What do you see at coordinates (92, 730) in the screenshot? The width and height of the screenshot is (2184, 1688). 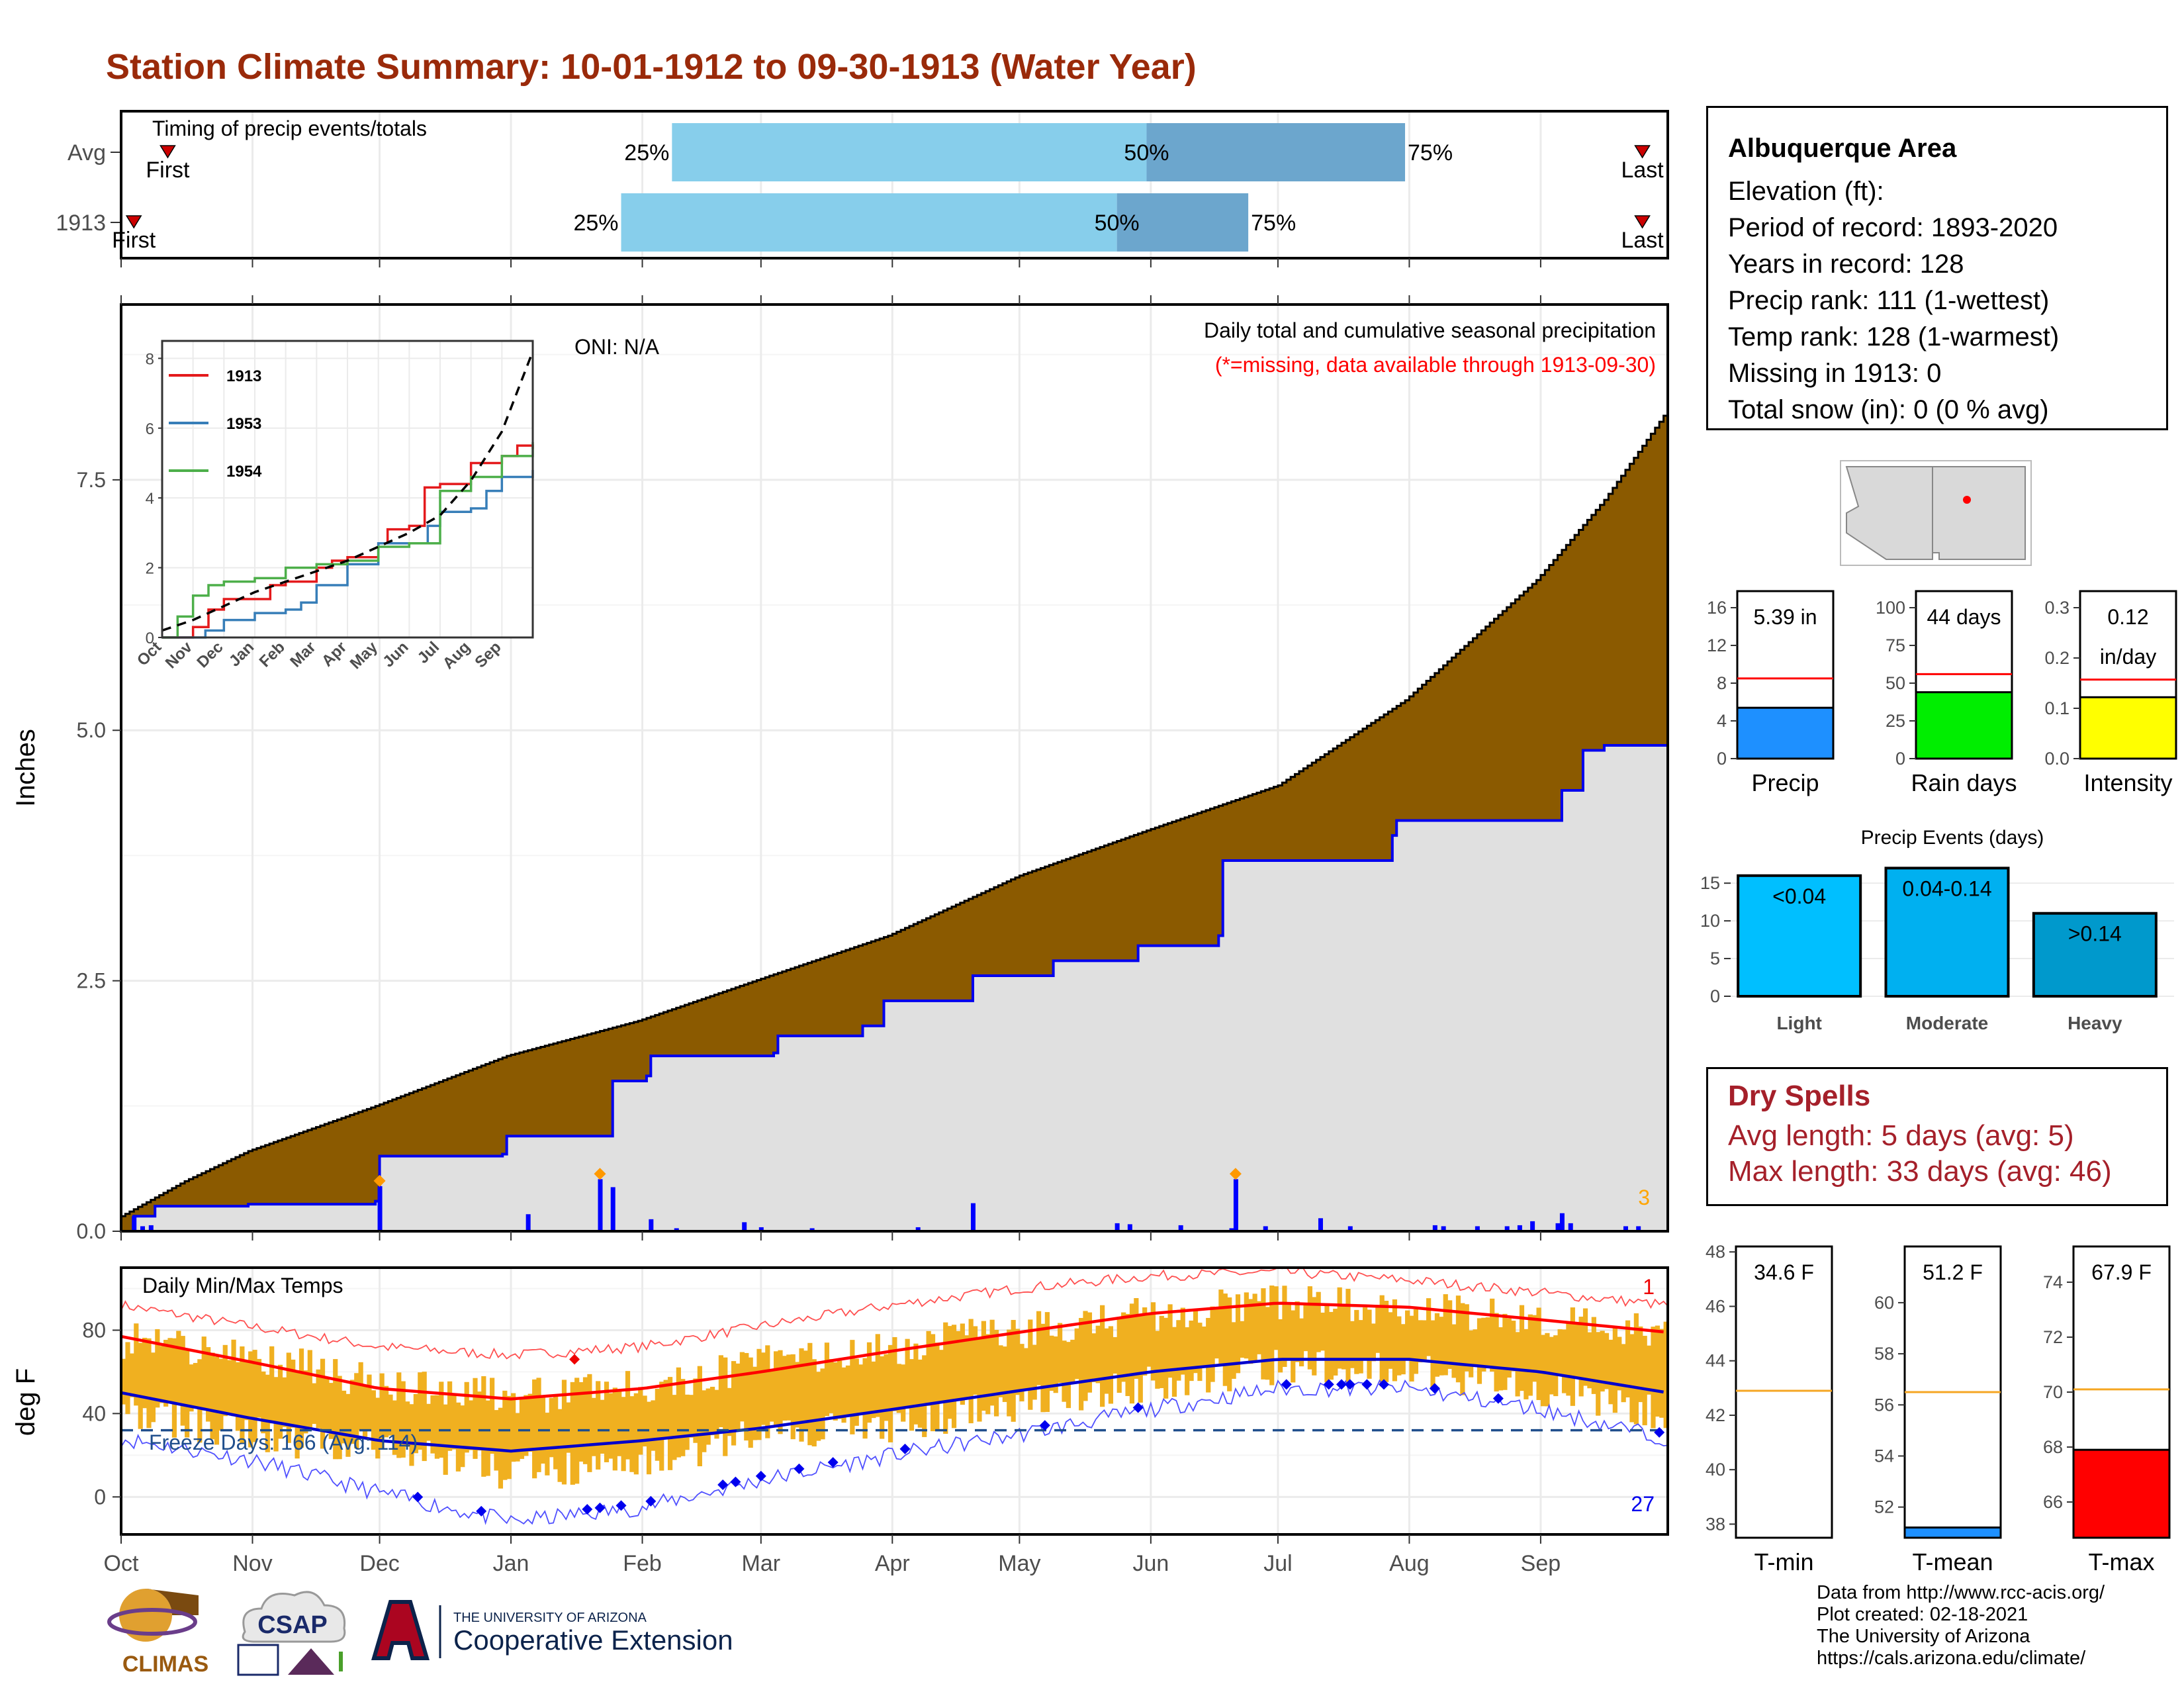 I see `precip-y-tick-label: 5.0` at bounding box center [92, 730].